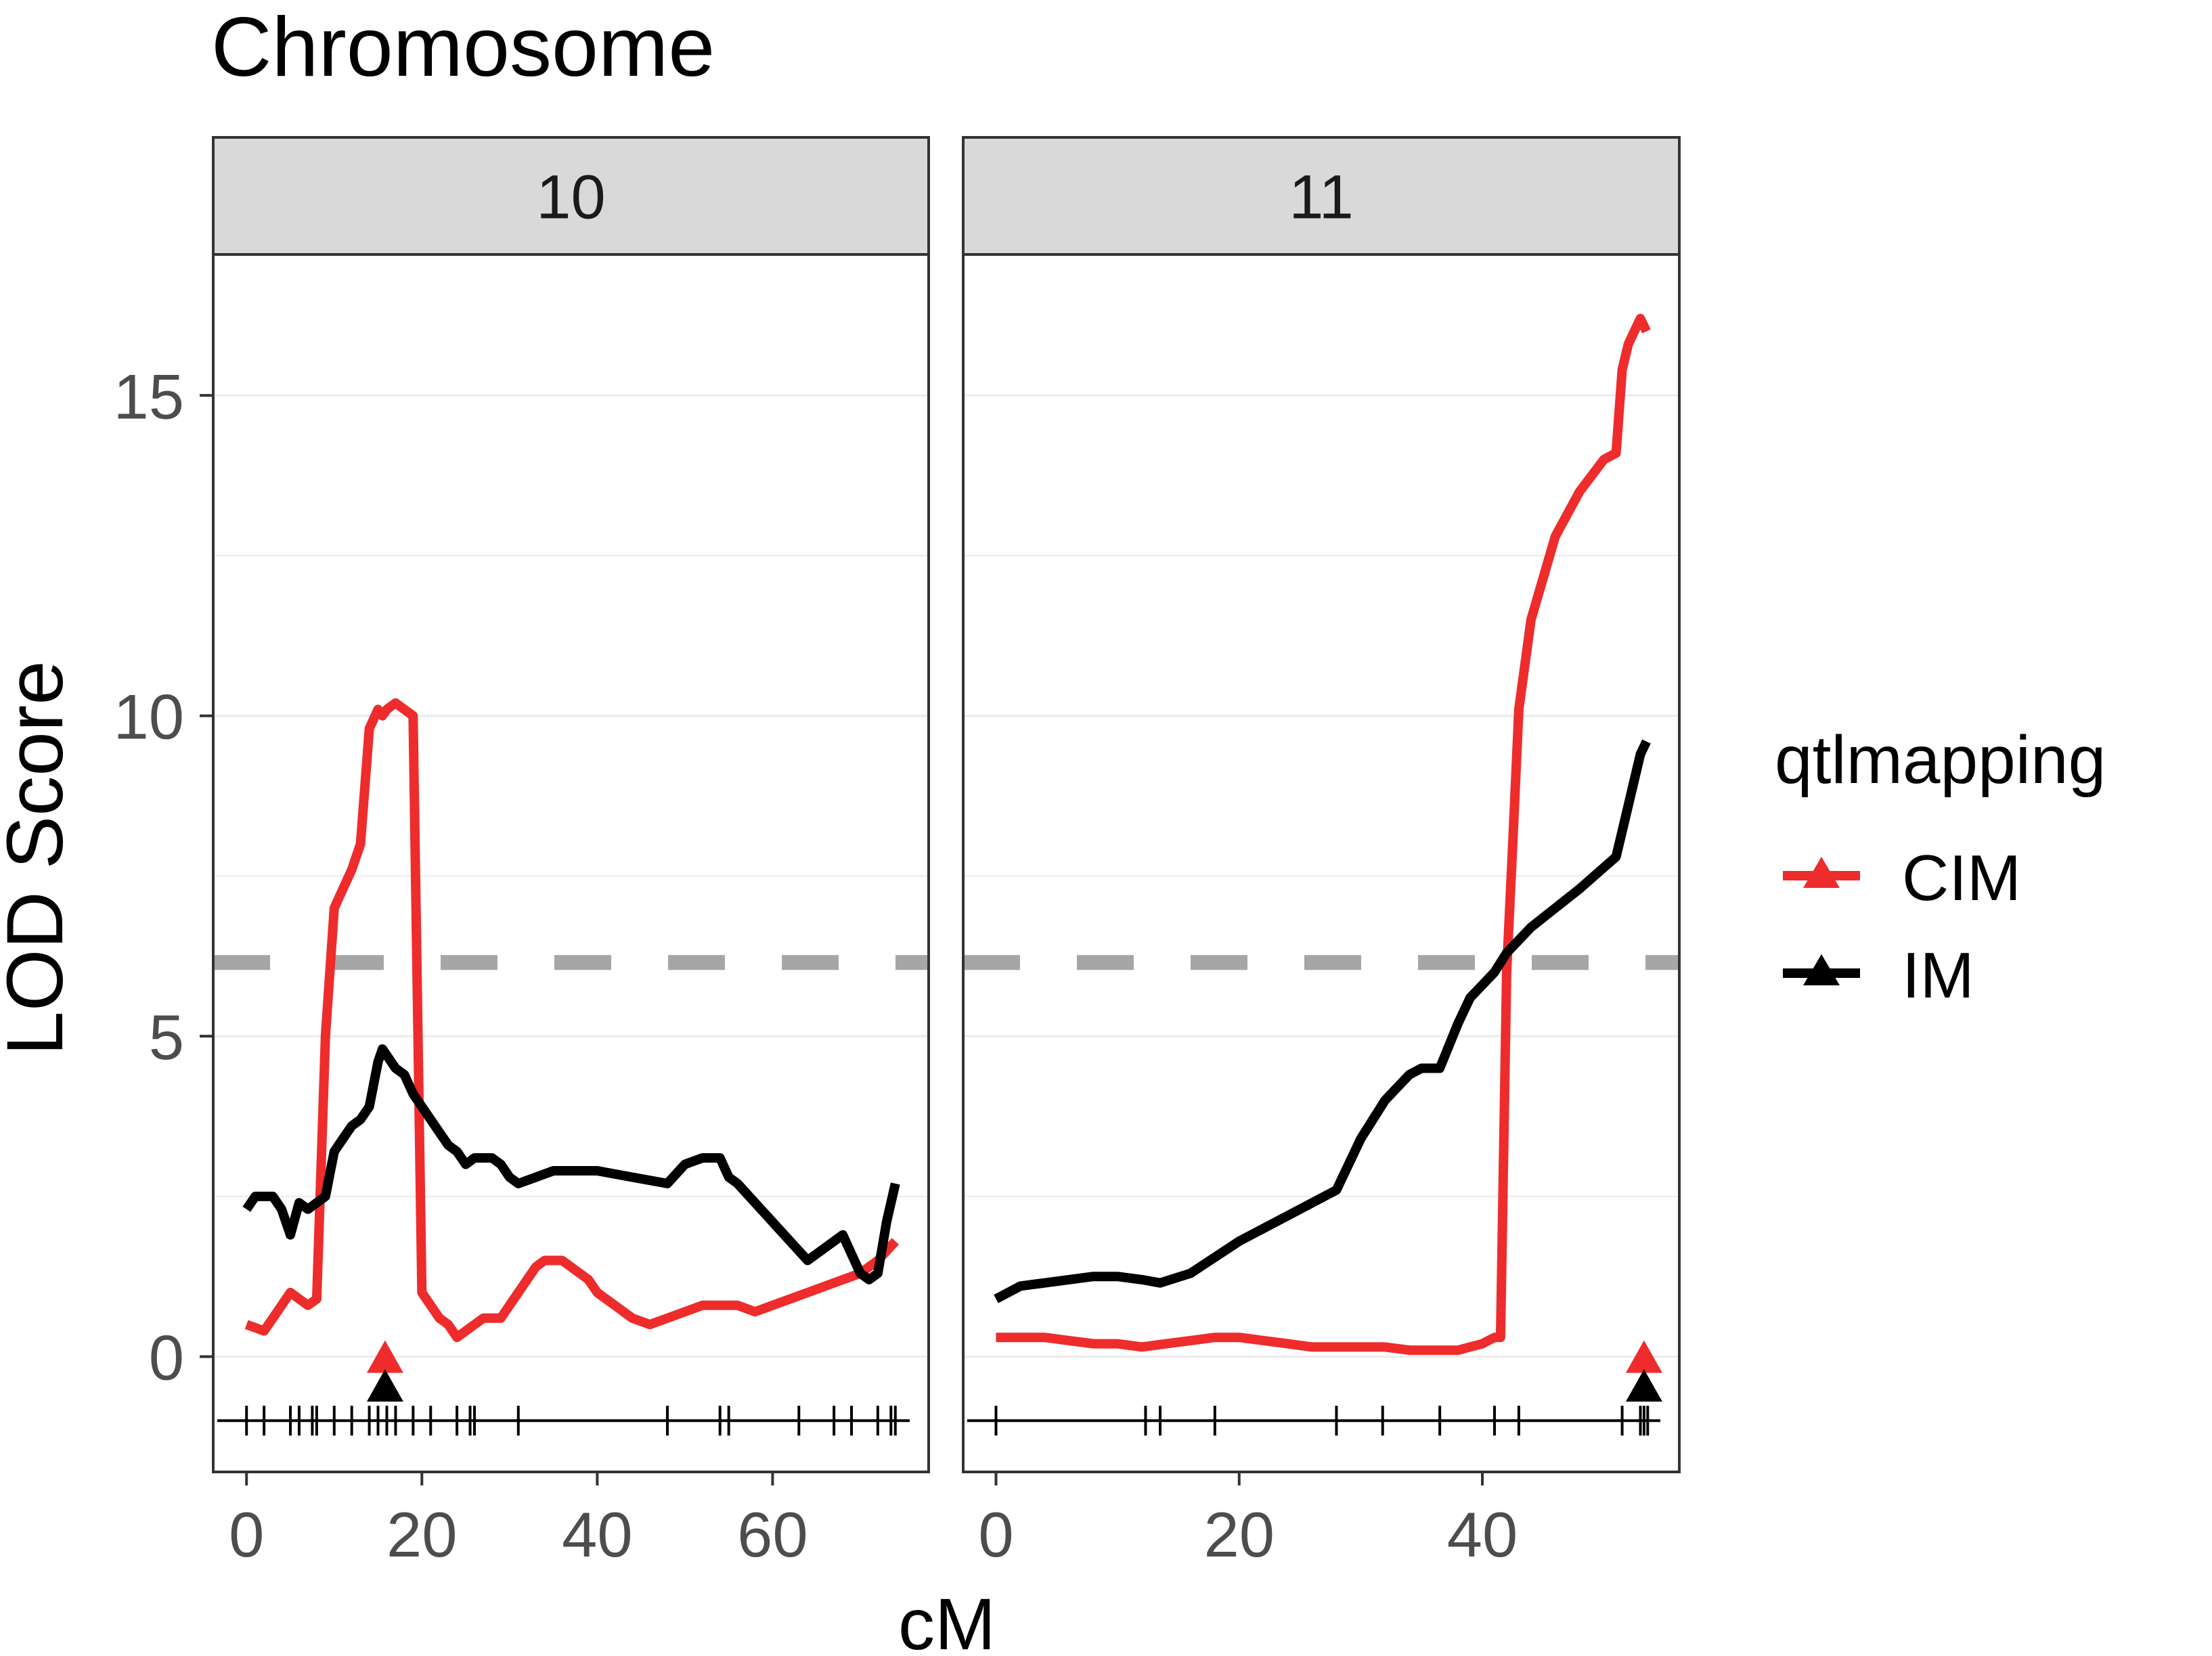 This screenshot has width=2212, height=1656. Describe the element at coordinates (166, 1037) in the screenshot. I see `y-tick-label: 5` at that location.